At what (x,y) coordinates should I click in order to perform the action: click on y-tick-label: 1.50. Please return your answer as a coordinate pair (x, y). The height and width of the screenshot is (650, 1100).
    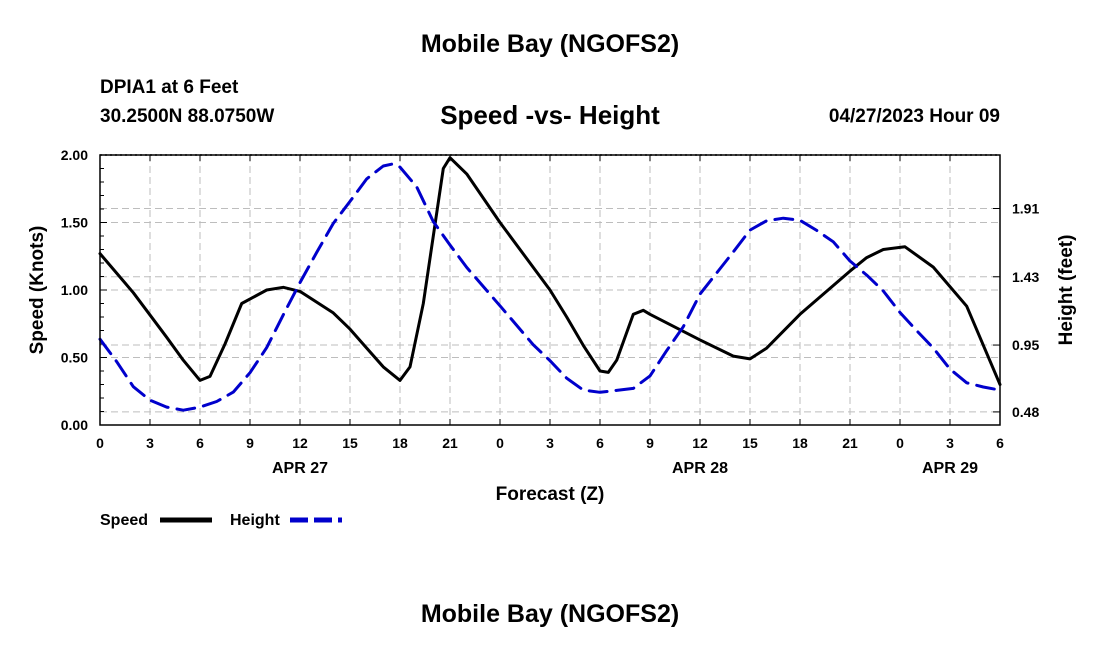
    Looking at the image, I should click on (74, 223).